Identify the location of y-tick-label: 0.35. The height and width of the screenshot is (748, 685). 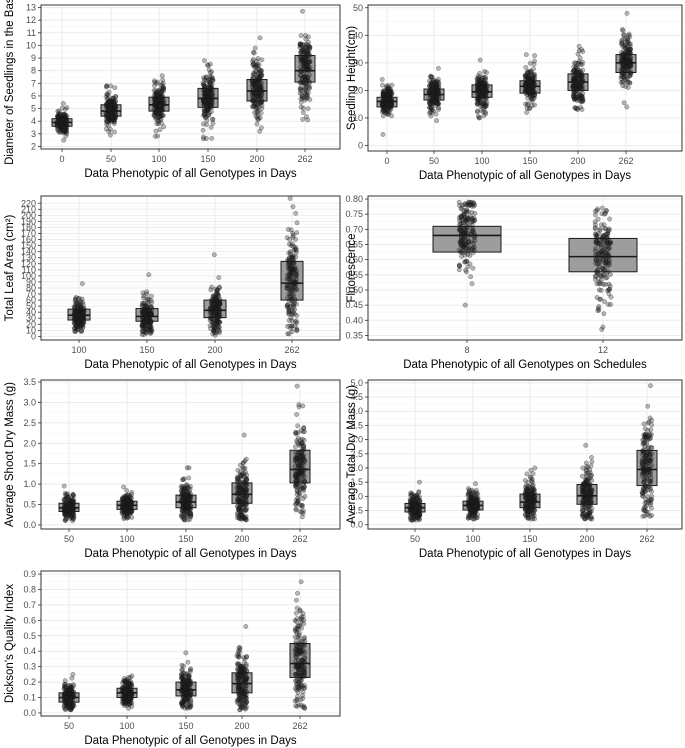
(354, 335).